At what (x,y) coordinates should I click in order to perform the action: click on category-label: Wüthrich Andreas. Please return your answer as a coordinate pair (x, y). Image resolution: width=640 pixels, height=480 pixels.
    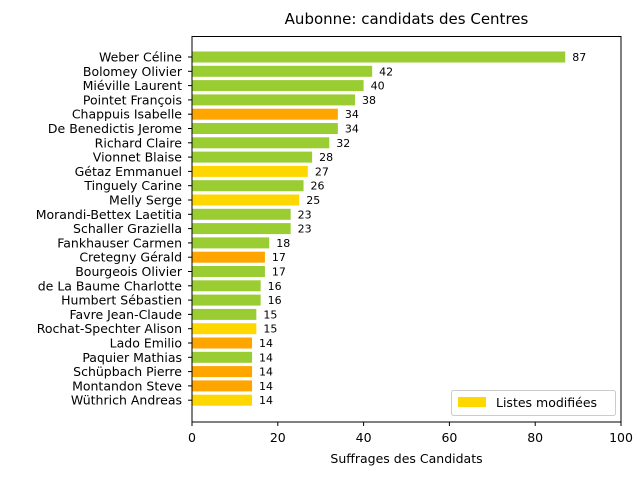
    Looking at the image, I should click on (126, 400).